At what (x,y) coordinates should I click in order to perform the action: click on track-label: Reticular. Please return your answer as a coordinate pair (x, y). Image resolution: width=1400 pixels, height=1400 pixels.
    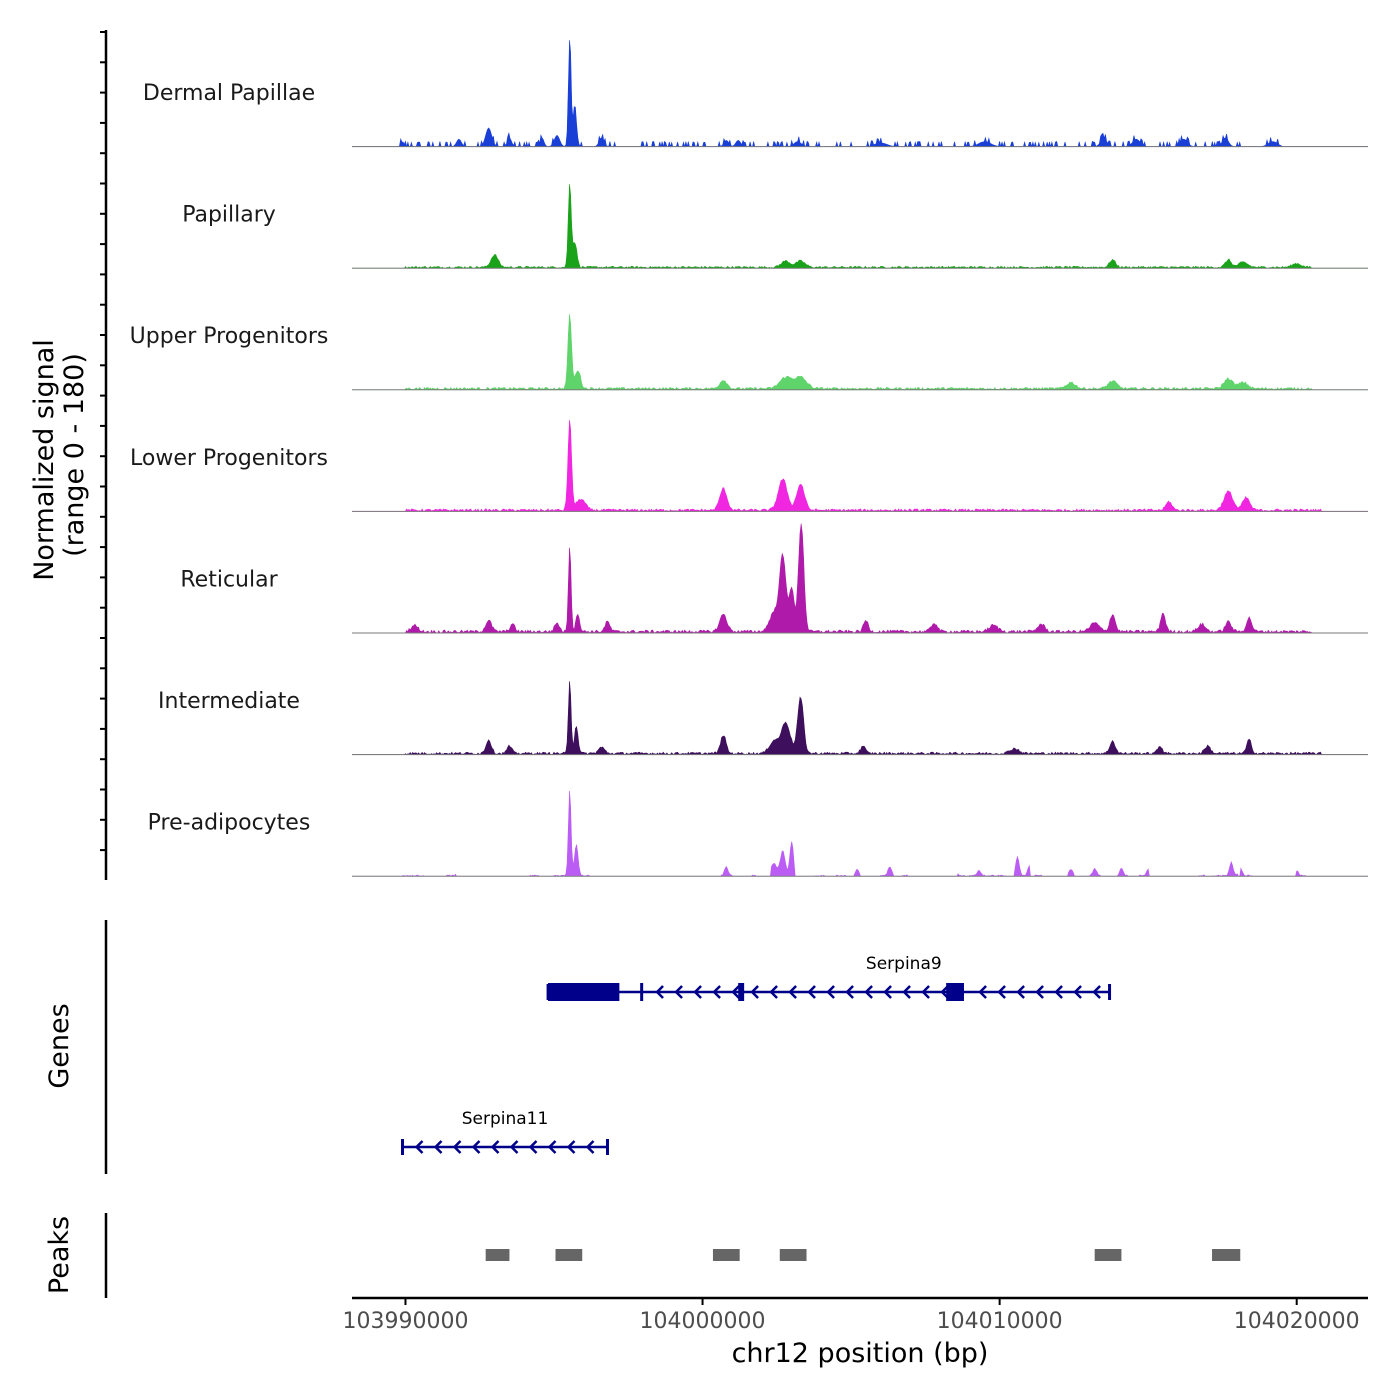
    Looking at the image, I should click on (229, 579).